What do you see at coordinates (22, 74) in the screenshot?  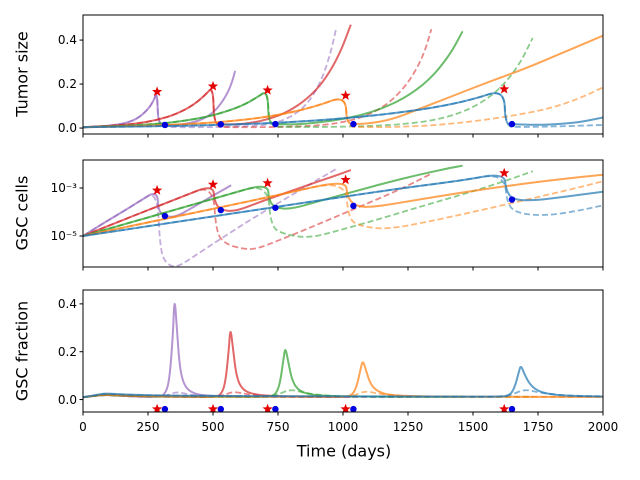 I see `y-axis-label-tumor-size: Tumor size` at bounding box center [22, 74].